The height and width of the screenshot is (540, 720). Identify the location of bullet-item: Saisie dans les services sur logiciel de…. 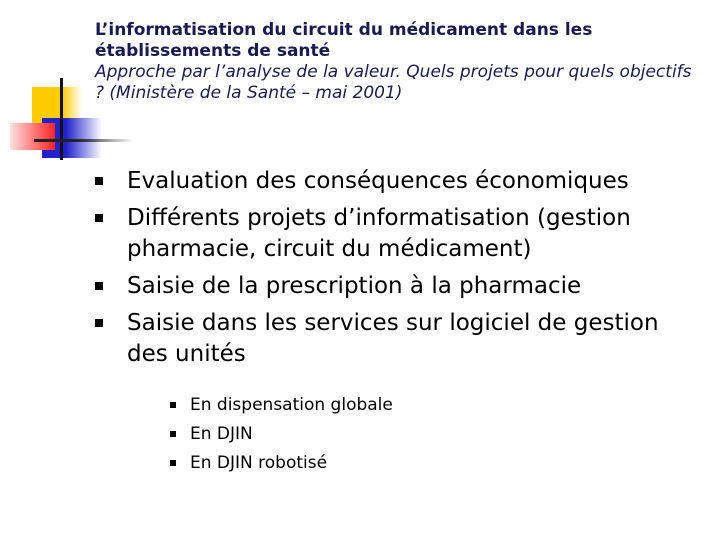
(400, 339).